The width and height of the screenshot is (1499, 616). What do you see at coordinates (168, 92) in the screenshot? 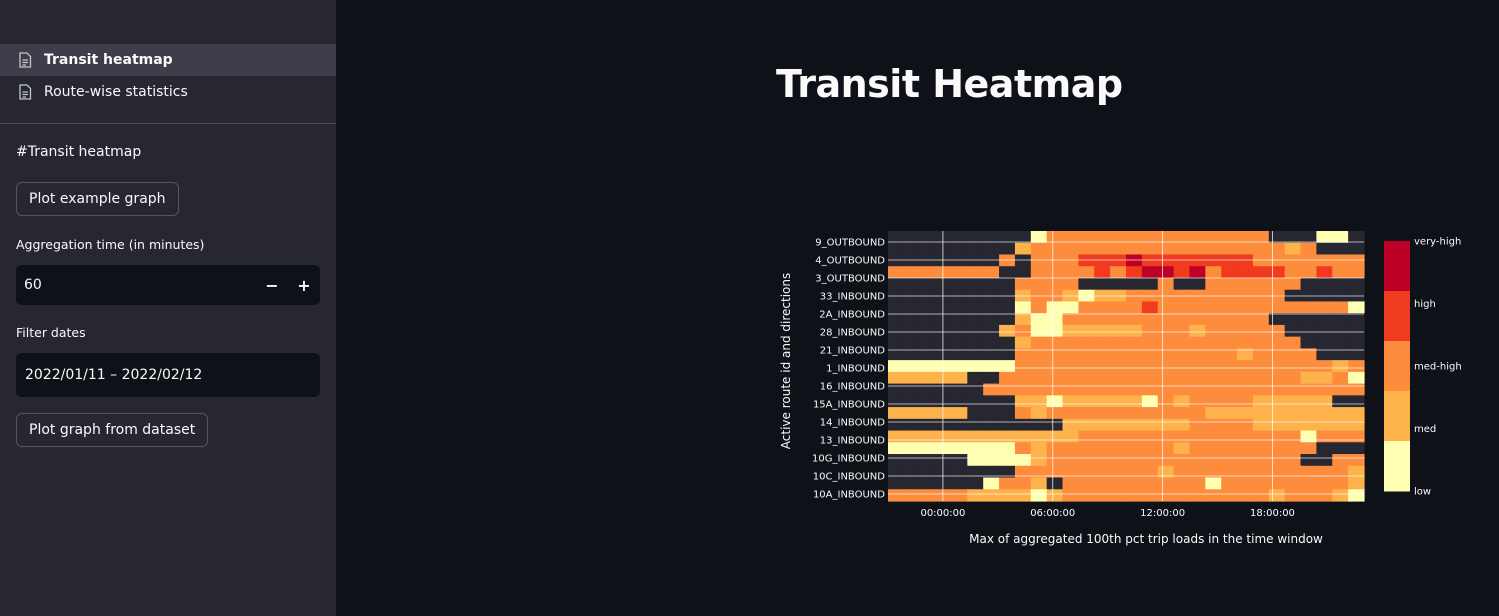
I see `nav-item-route-wise-statistics: Route-wise statistics` at bounding box center [168, 92].